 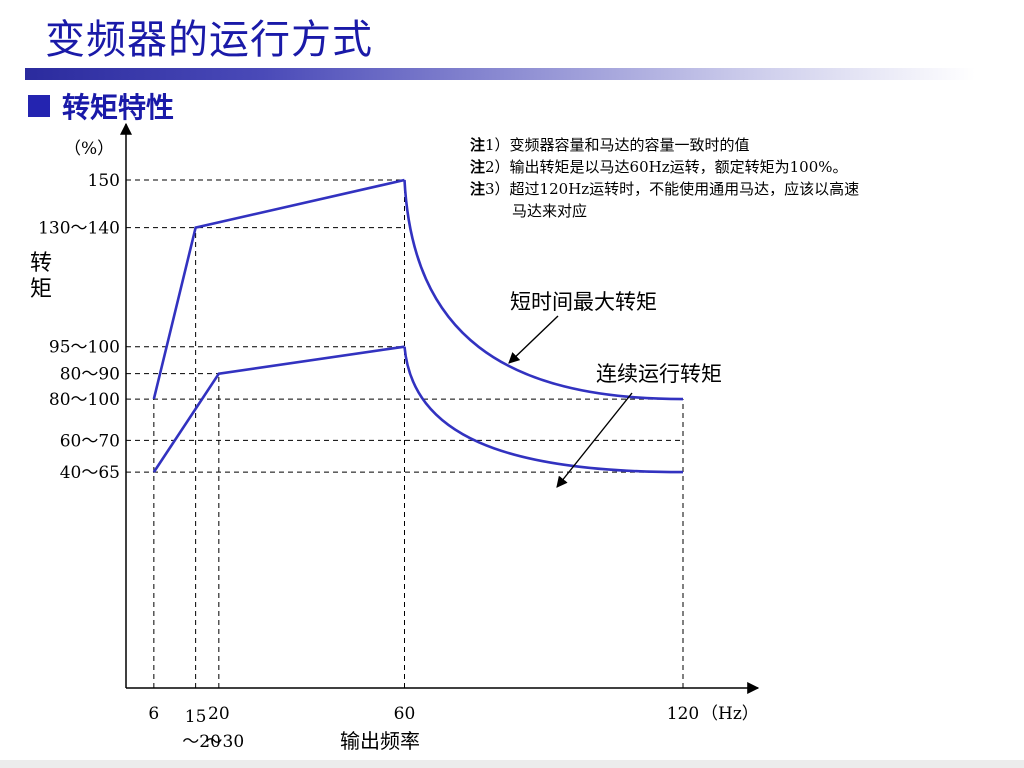 I want to click on bullet-square-icon, so click(x=39, y=106).